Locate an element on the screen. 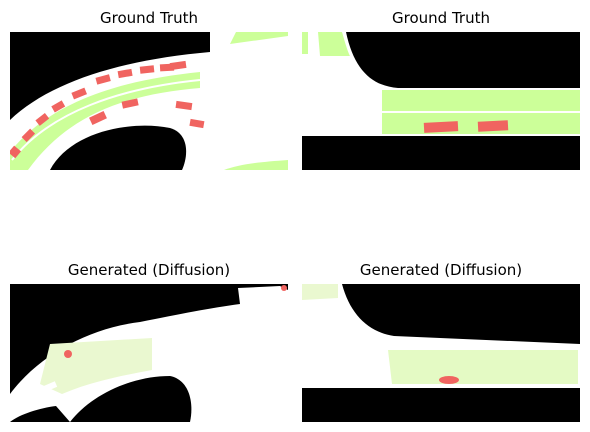 Image resolution: width=590 pixels, height=432 pixels. panel-title-gt-left: Ground Truth is located at coordinates (149, 18).